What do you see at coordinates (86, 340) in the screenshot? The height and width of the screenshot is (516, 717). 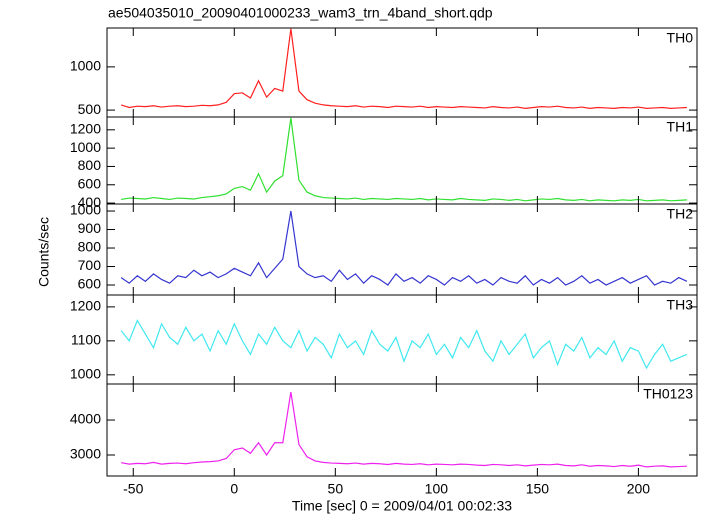 I see `y-tick-label: 1100` at bounding box center [86, 340].